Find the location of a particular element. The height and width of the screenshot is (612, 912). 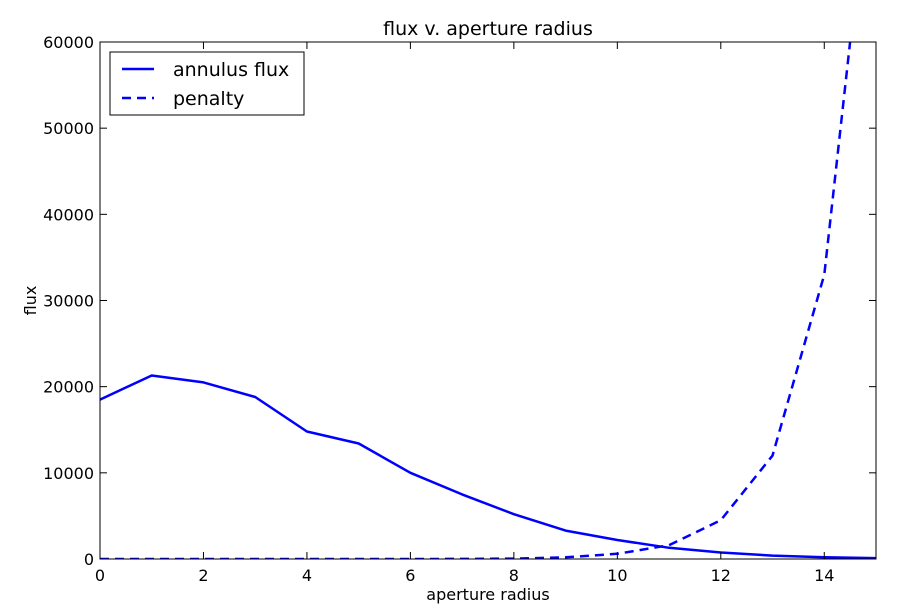

legend-box is located at coordinates (207, 83).